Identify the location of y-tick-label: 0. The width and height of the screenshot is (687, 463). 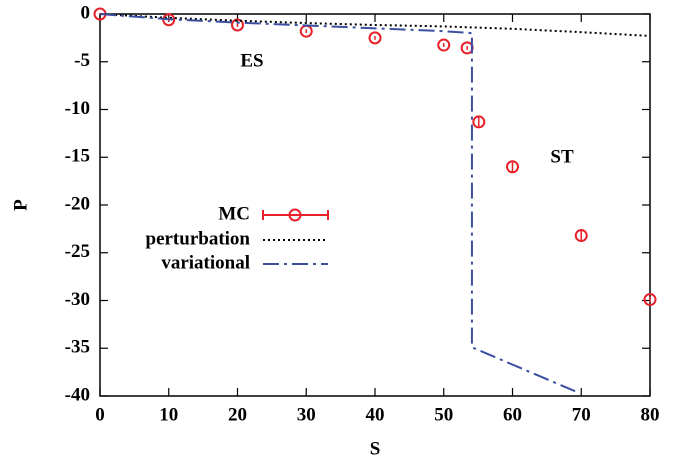
(86, 12).